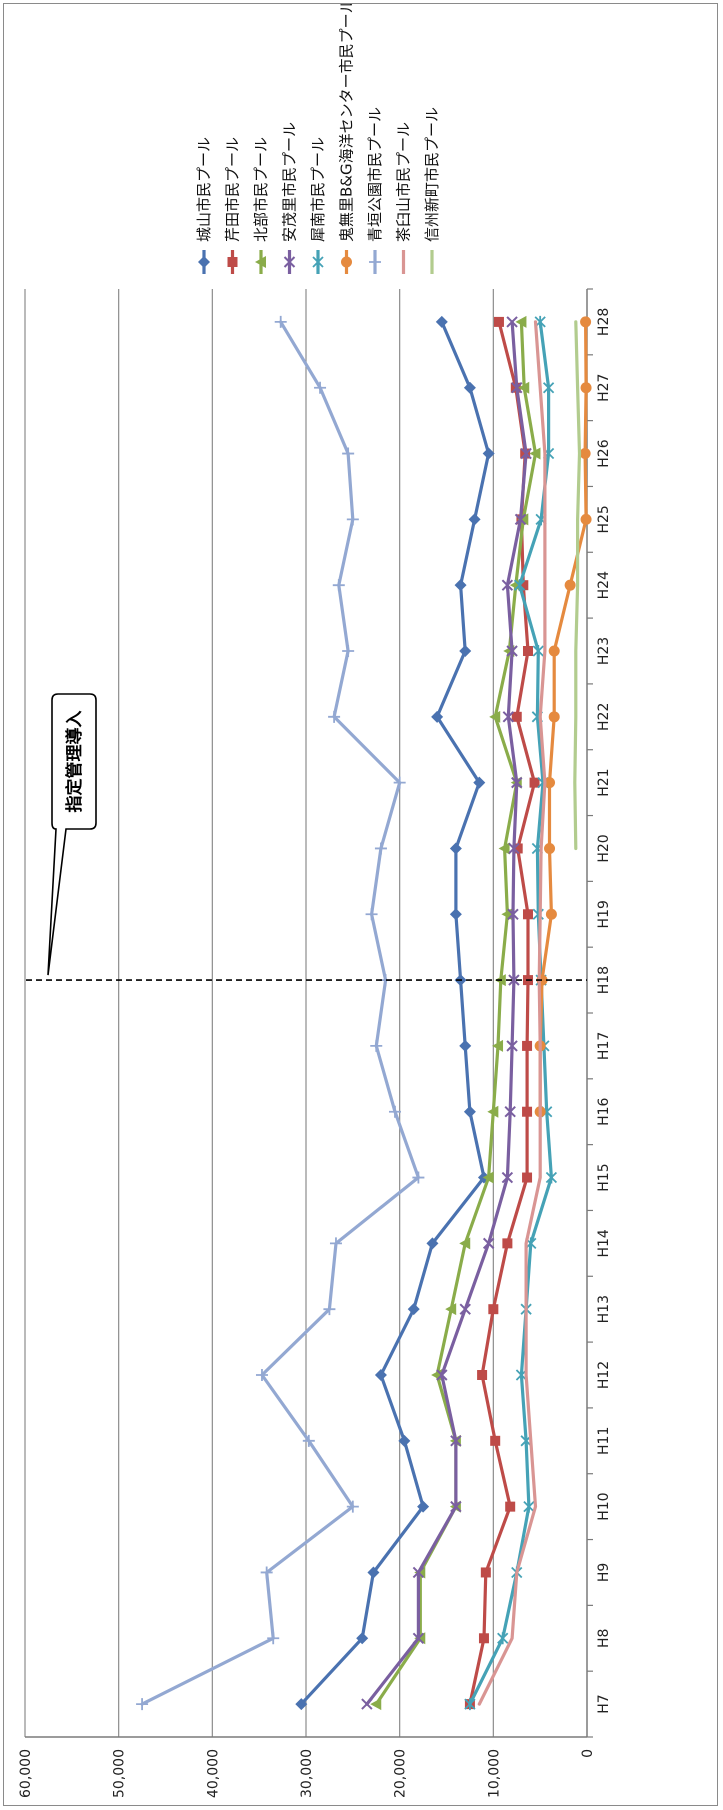 The image size is (723, 1810). What do you see at coordinates (432, 174) in the screenshot?
I see `legend-label: 信州新町市民プール` at bounding box center [432, 174].